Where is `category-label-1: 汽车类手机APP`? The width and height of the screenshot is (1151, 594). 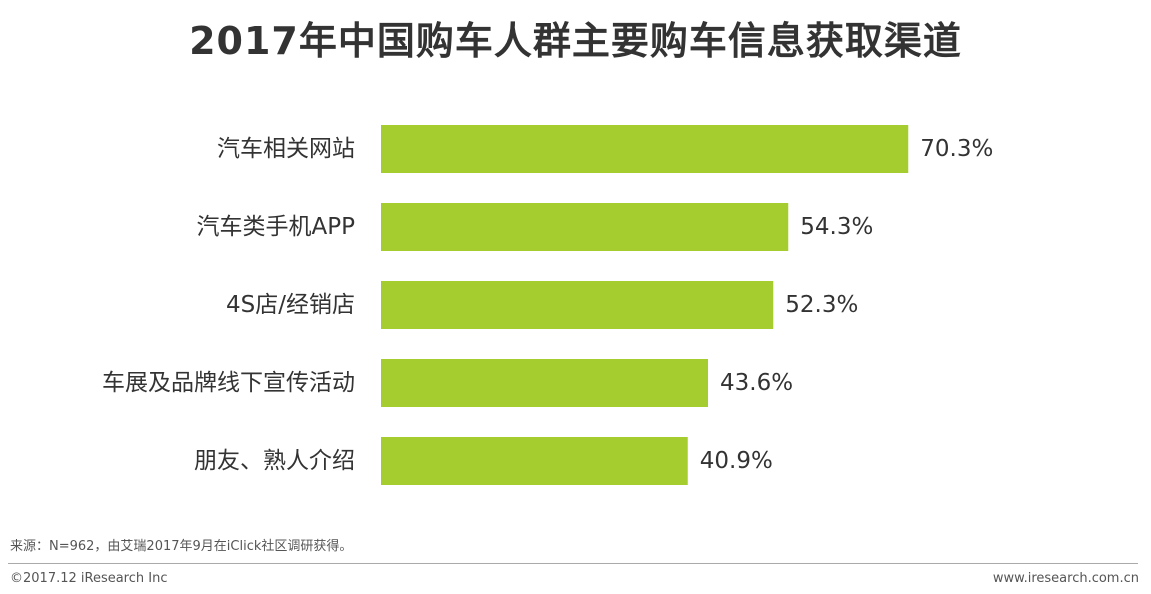
category-label-1: 汽车类手机APP is located at coordinates (276, 227).